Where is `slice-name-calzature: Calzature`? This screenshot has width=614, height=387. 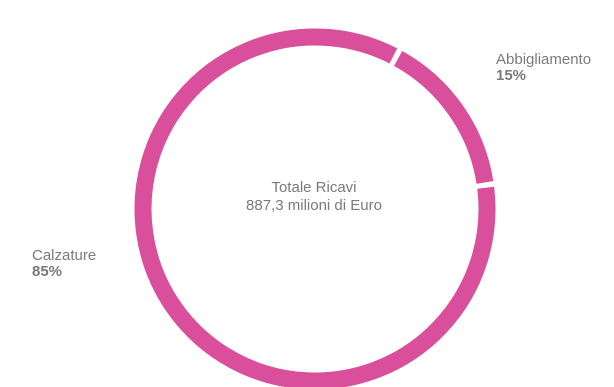
slice-name-calzature: Calzature is located at coordinates (64, 255).